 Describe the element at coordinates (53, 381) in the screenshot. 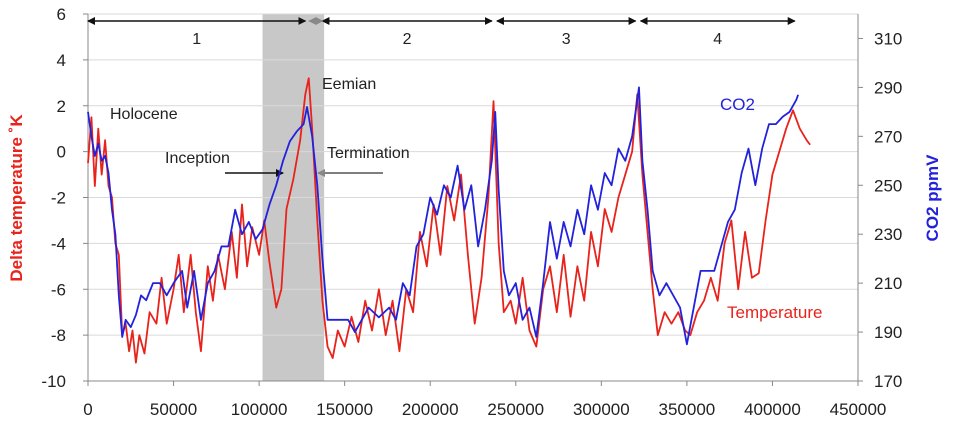

I see `y-tick-label: -10` at that location.